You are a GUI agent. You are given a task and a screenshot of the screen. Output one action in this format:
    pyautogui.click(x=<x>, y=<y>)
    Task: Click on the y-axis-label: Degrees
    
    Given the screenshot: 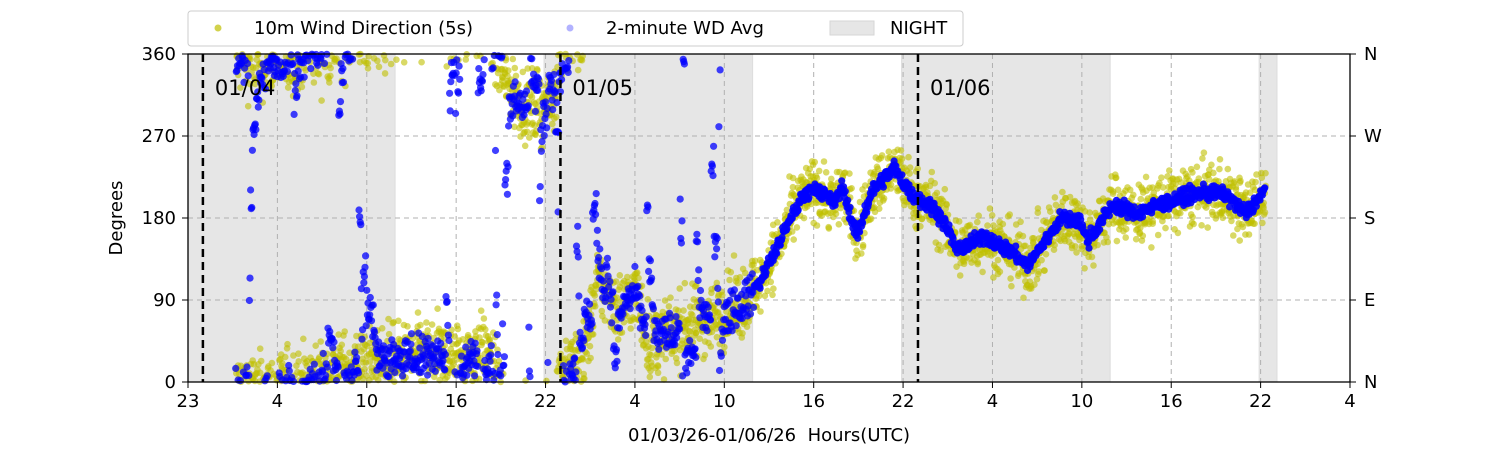 What is the action you would take?
    pyautogui.click(x=116, y=218)
    